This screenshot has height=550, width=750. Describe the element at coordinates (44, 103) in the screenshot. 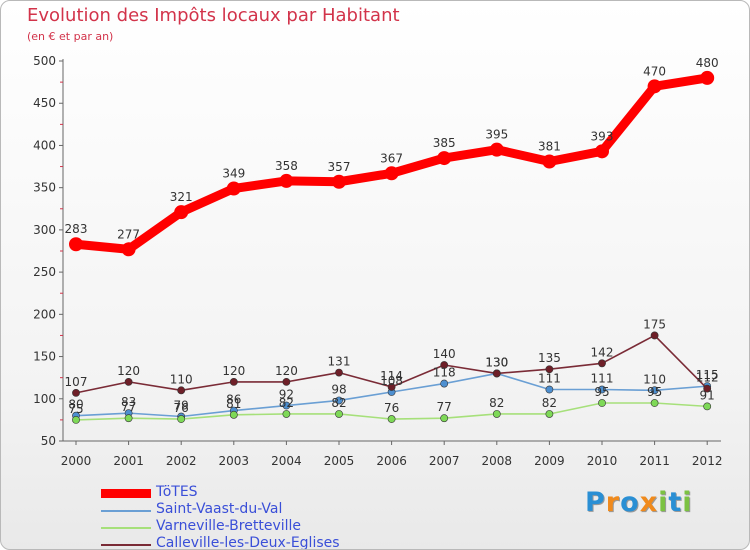

I see `y-tick-label: 450` at that location.